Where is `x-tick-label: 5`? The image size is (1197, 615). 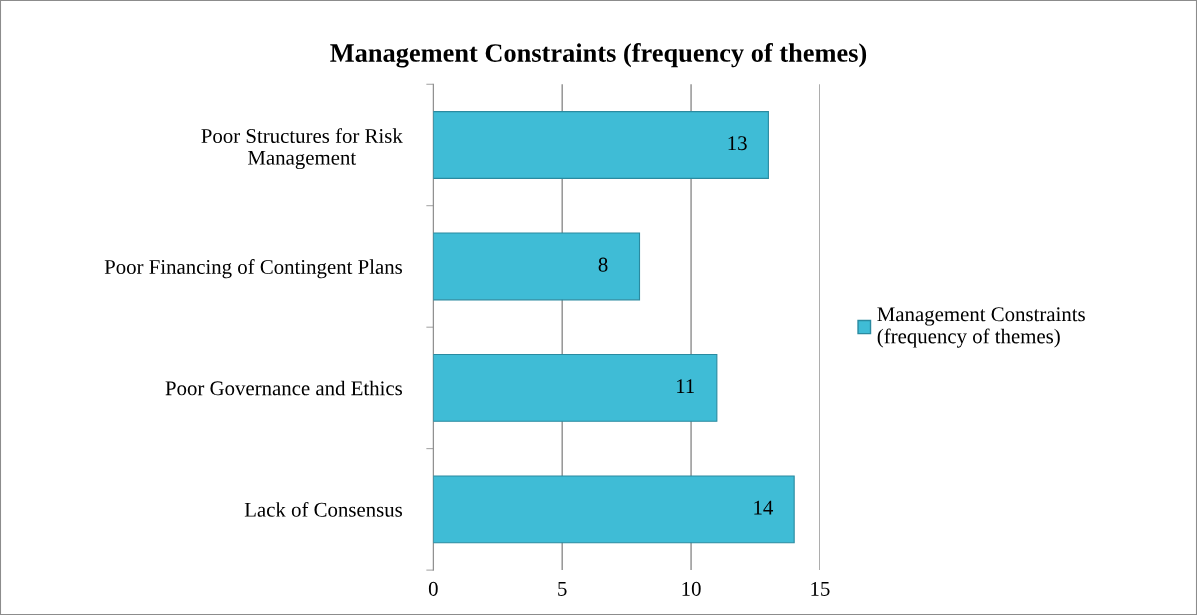 x-tick-label: 5 is located at coordinates (562, 589).